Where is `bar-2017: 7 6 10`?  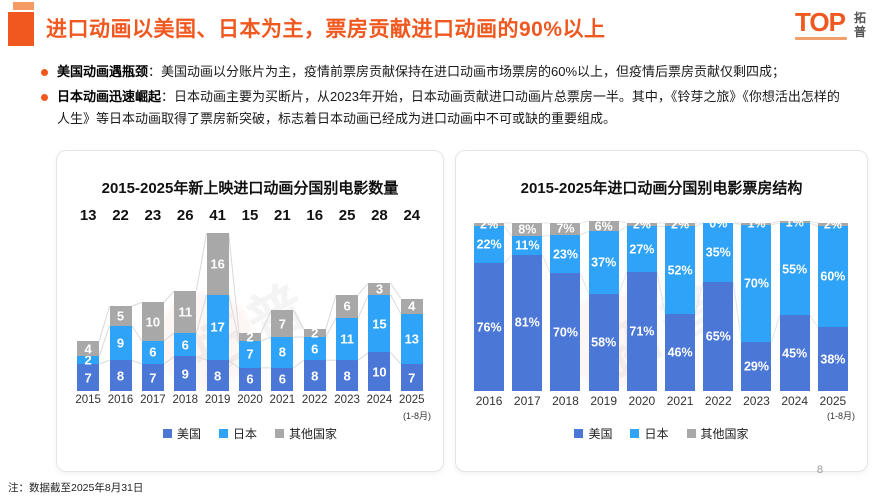 bar-2017: 7 6 10 is located at coordinates (153, 312).